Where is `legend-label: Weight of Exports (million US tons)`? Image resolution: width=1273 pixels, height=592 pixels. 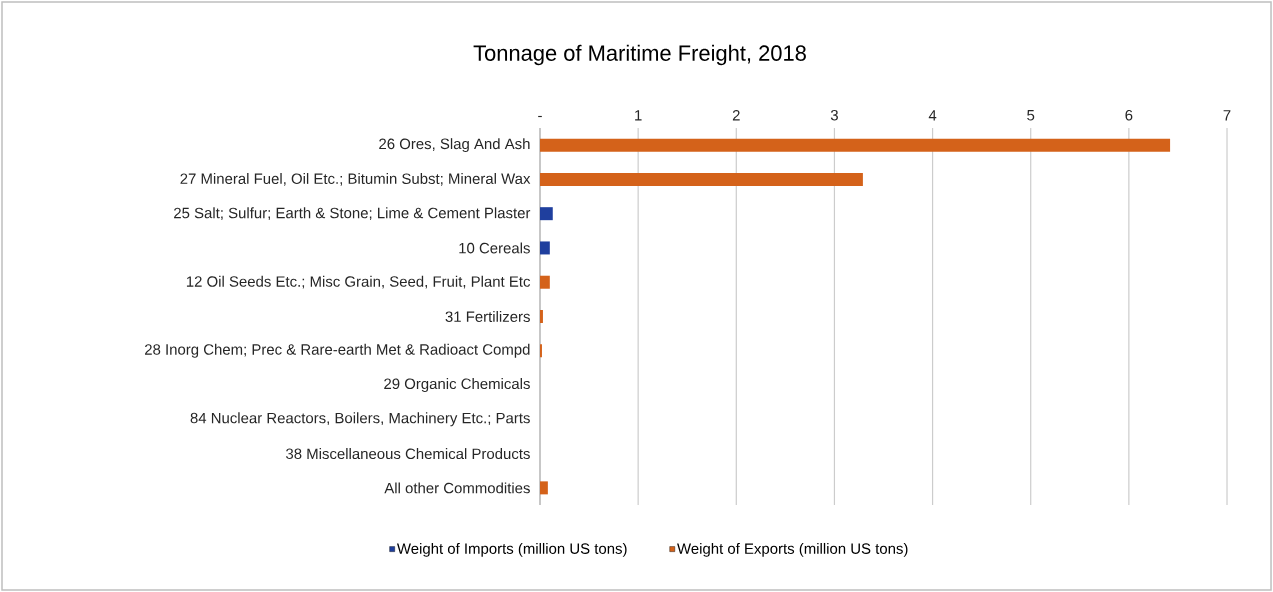
legend-label: Weight of Exports (million US tons) is located at coordinates (792, 549).